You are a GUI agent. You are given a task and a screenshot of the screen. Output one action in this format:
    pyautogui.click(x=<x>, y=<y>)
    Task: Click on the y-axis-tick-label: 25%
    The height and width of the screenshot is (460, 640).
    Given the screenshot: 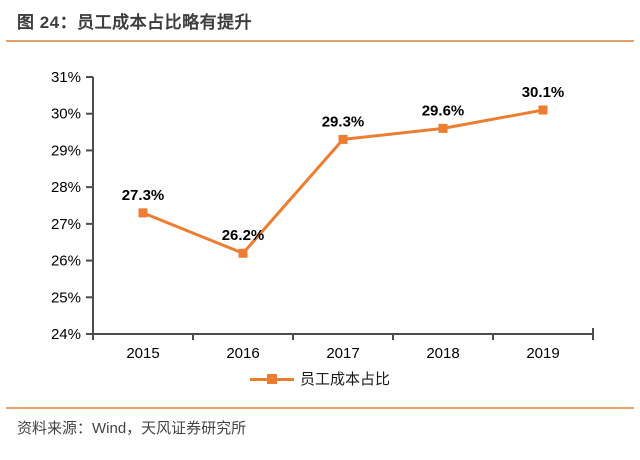 What is the action you would take?
    pyautogui.click(x=66, y=297)
    